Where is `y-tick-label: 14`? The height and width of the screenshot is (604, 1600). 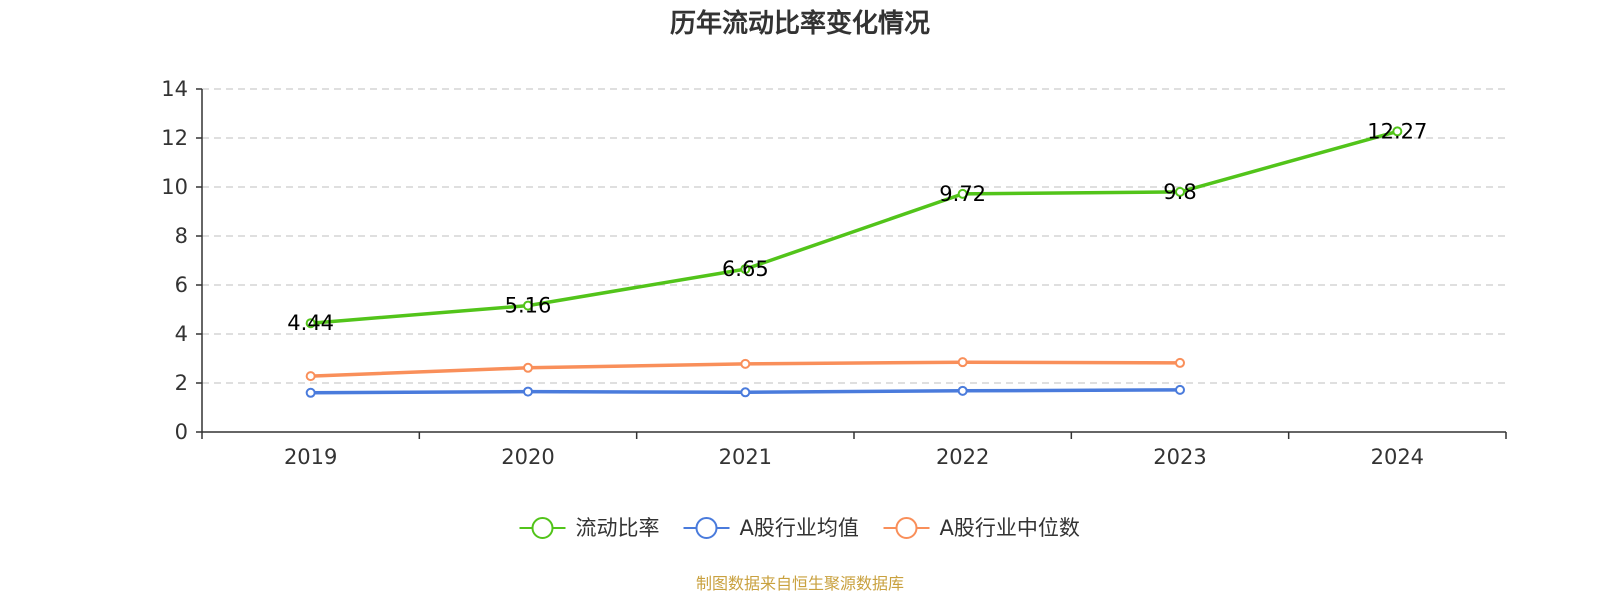
y-tick-label: 14 is located at coordinates (174, 89).